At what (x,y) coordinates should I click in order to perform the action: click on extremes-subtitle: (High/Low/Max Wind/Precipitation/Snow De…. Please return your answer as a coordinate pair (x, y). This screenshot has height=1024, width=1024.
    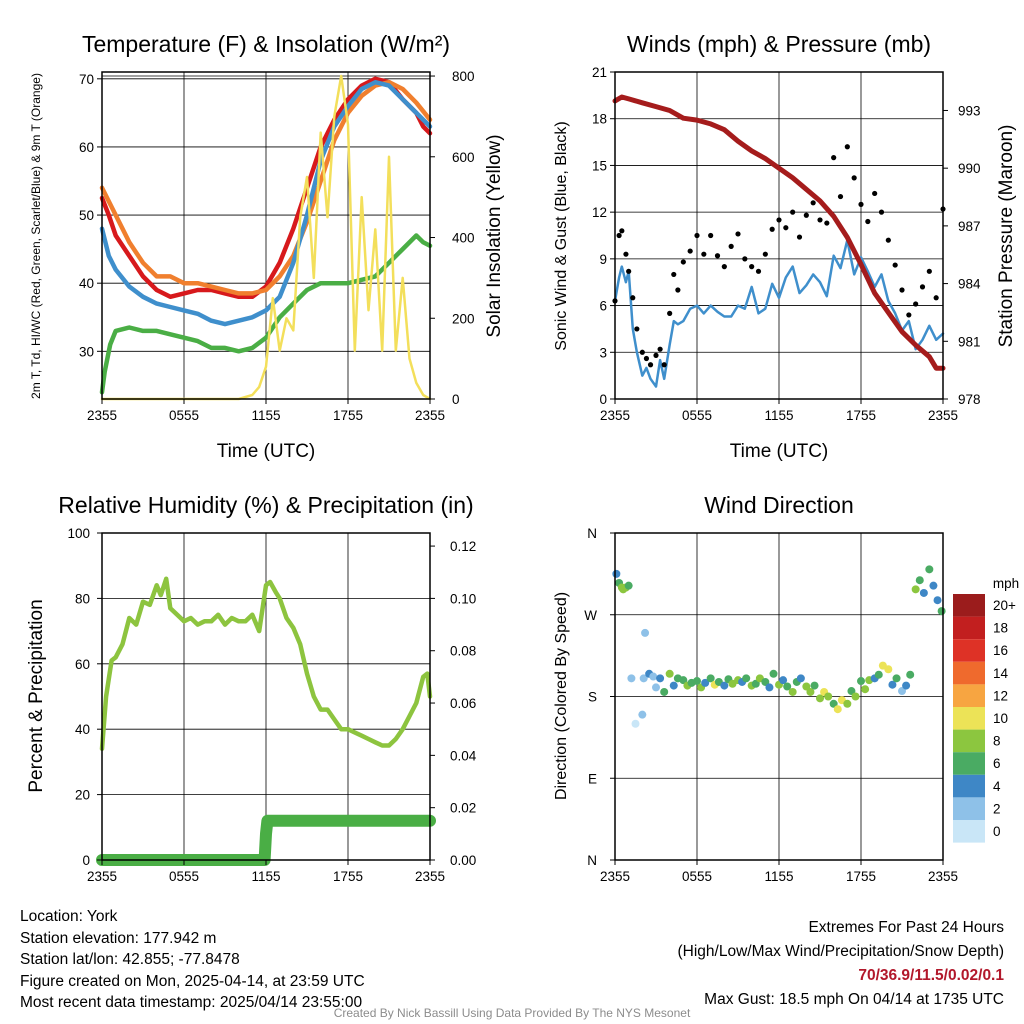
    Looking at the image, I should click on (841, 951).